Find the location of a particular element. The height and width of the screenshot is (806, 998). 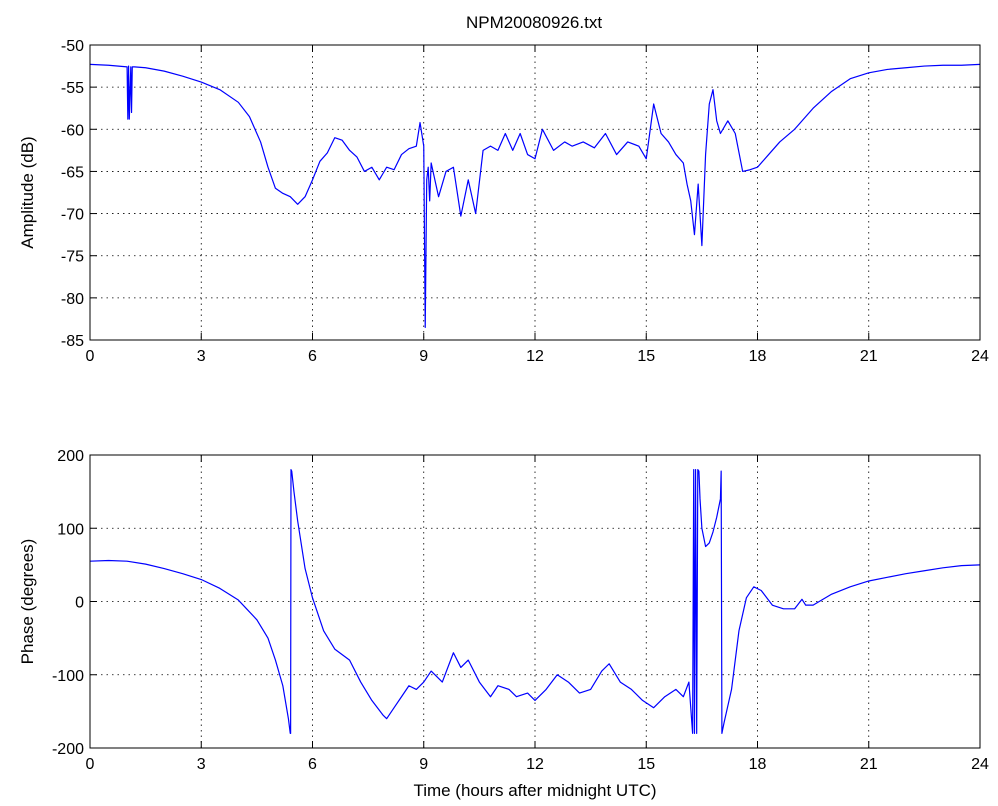

amplitude-xtick-label: 24 is located at coordinates (980, 356).